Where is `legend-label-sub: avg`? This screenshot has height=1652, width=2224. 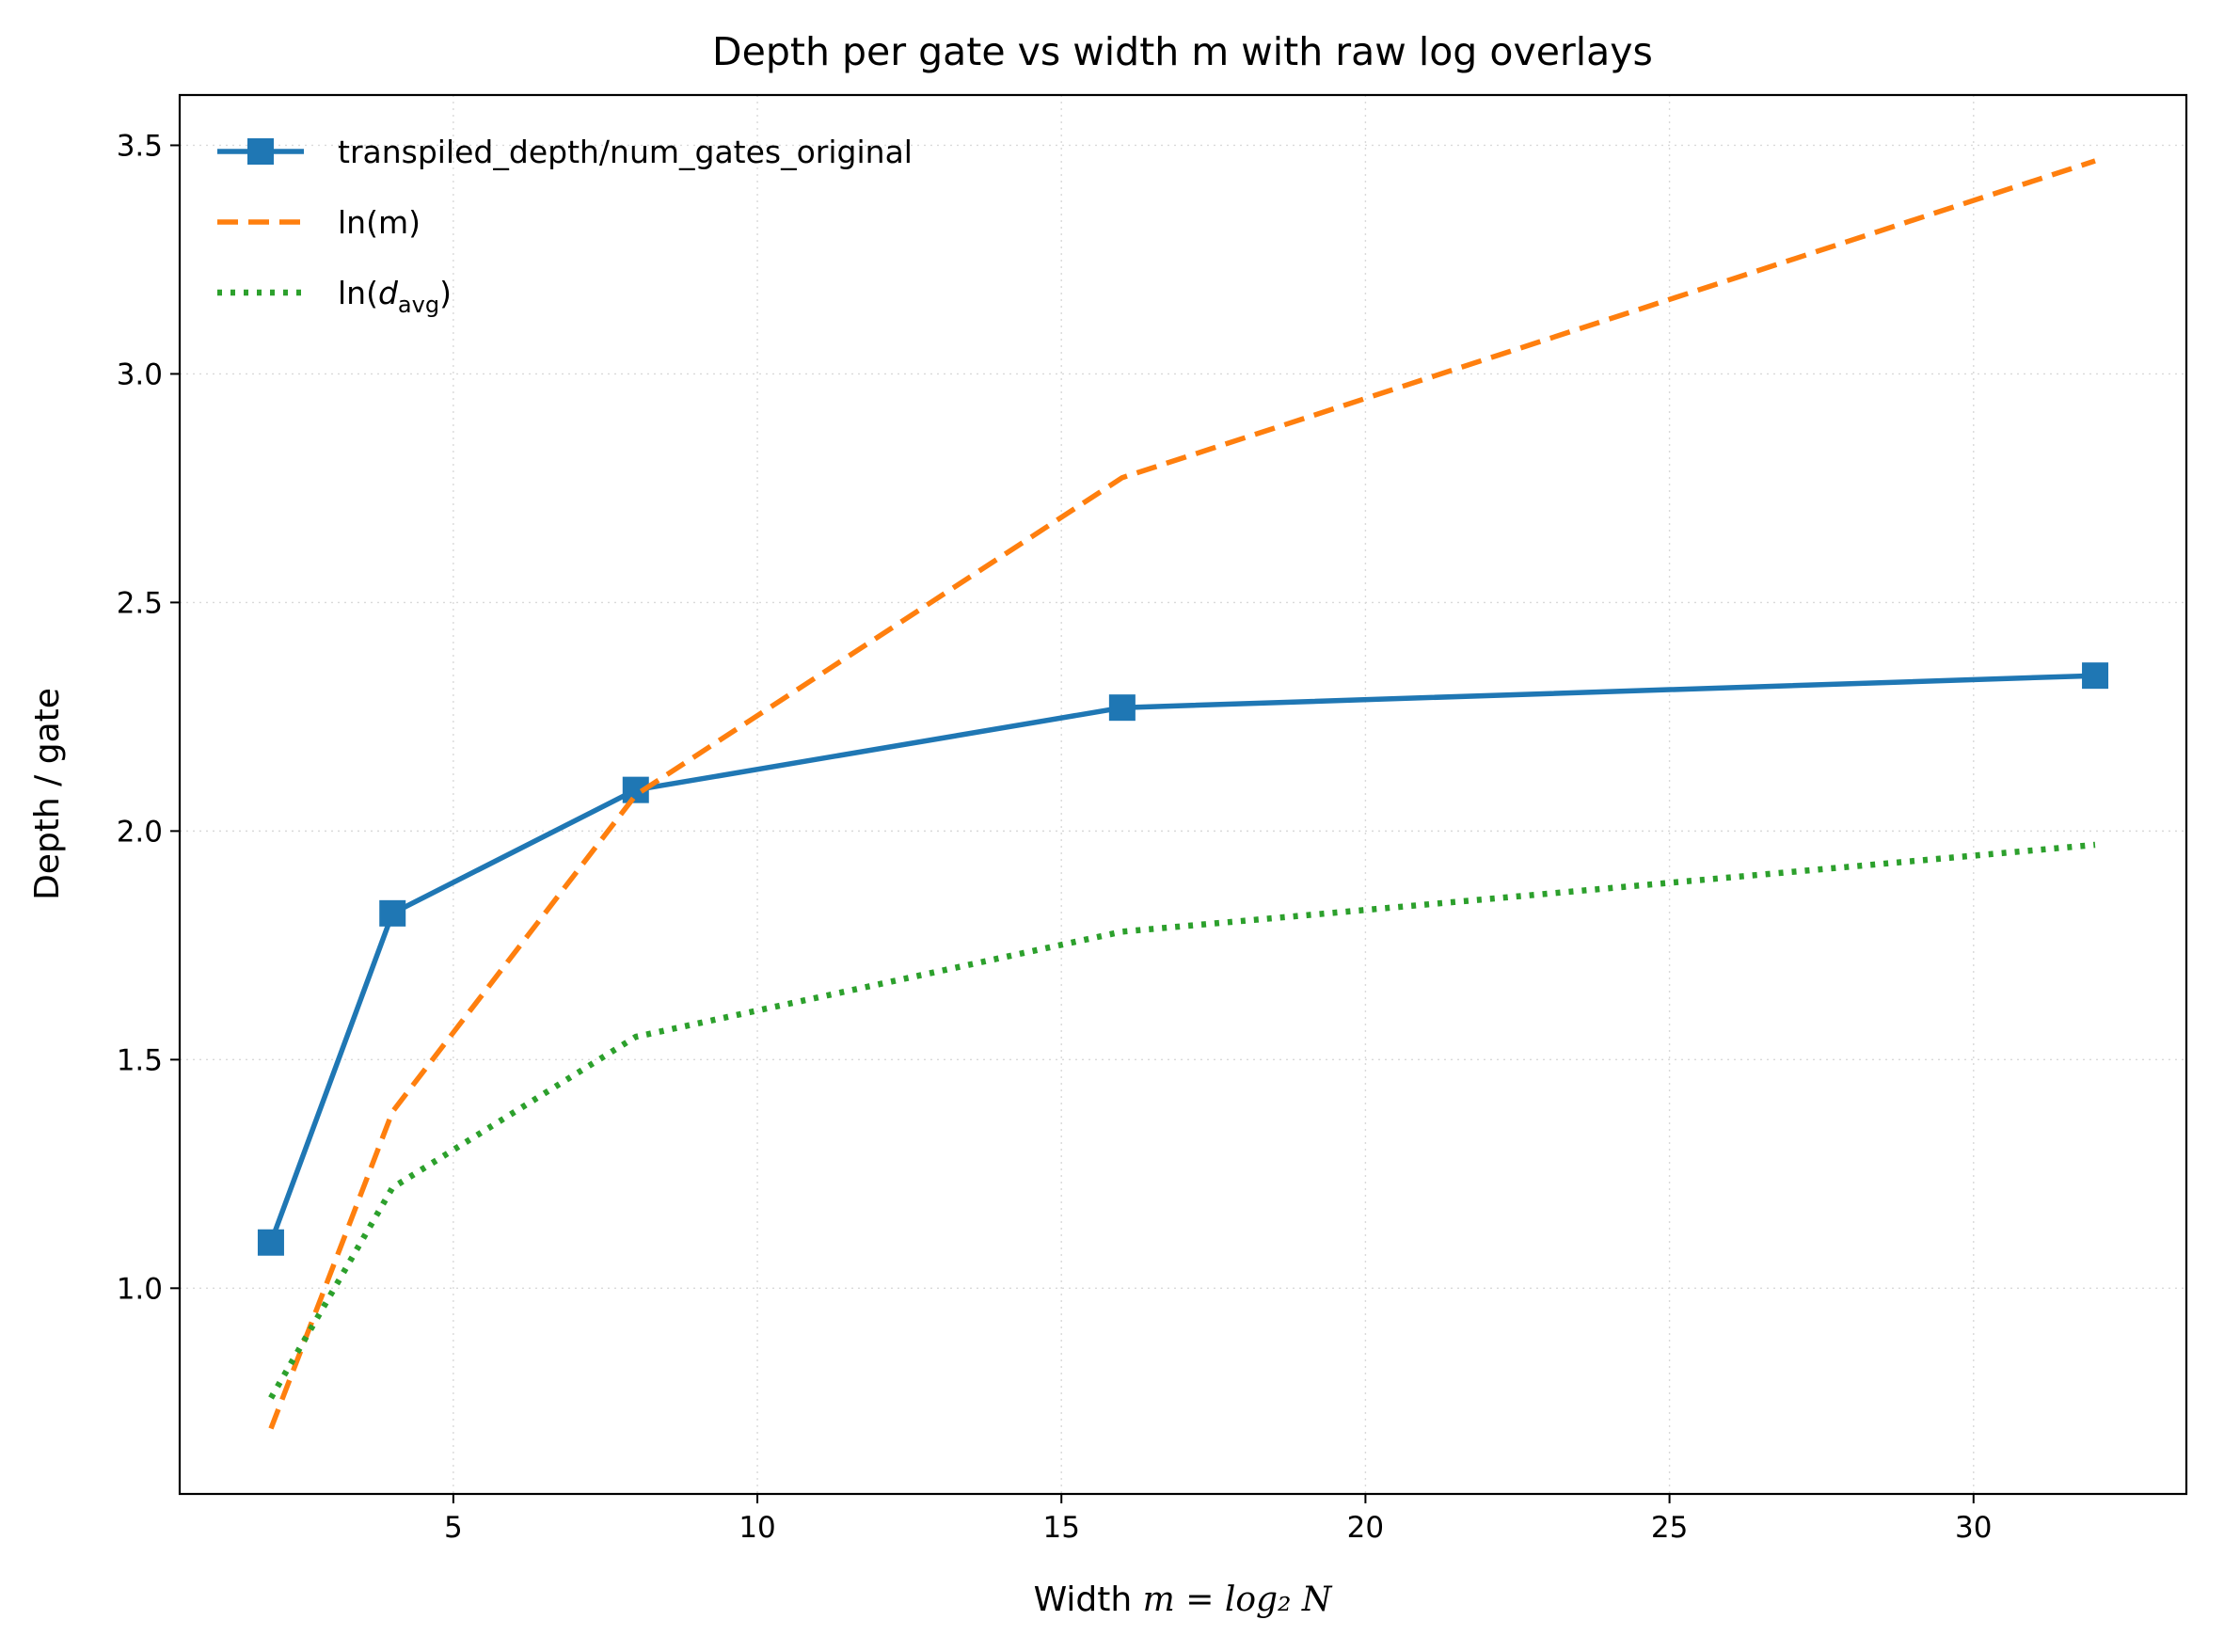
legend-label-sub: avg is located at coordinates (419, 305).